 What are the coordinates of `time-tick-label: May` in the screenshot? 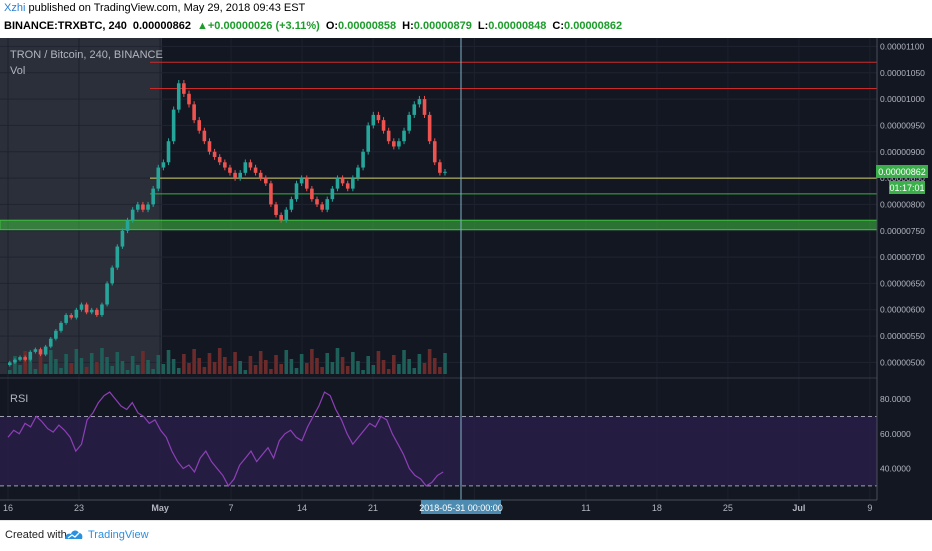 It's located at (160, 508).